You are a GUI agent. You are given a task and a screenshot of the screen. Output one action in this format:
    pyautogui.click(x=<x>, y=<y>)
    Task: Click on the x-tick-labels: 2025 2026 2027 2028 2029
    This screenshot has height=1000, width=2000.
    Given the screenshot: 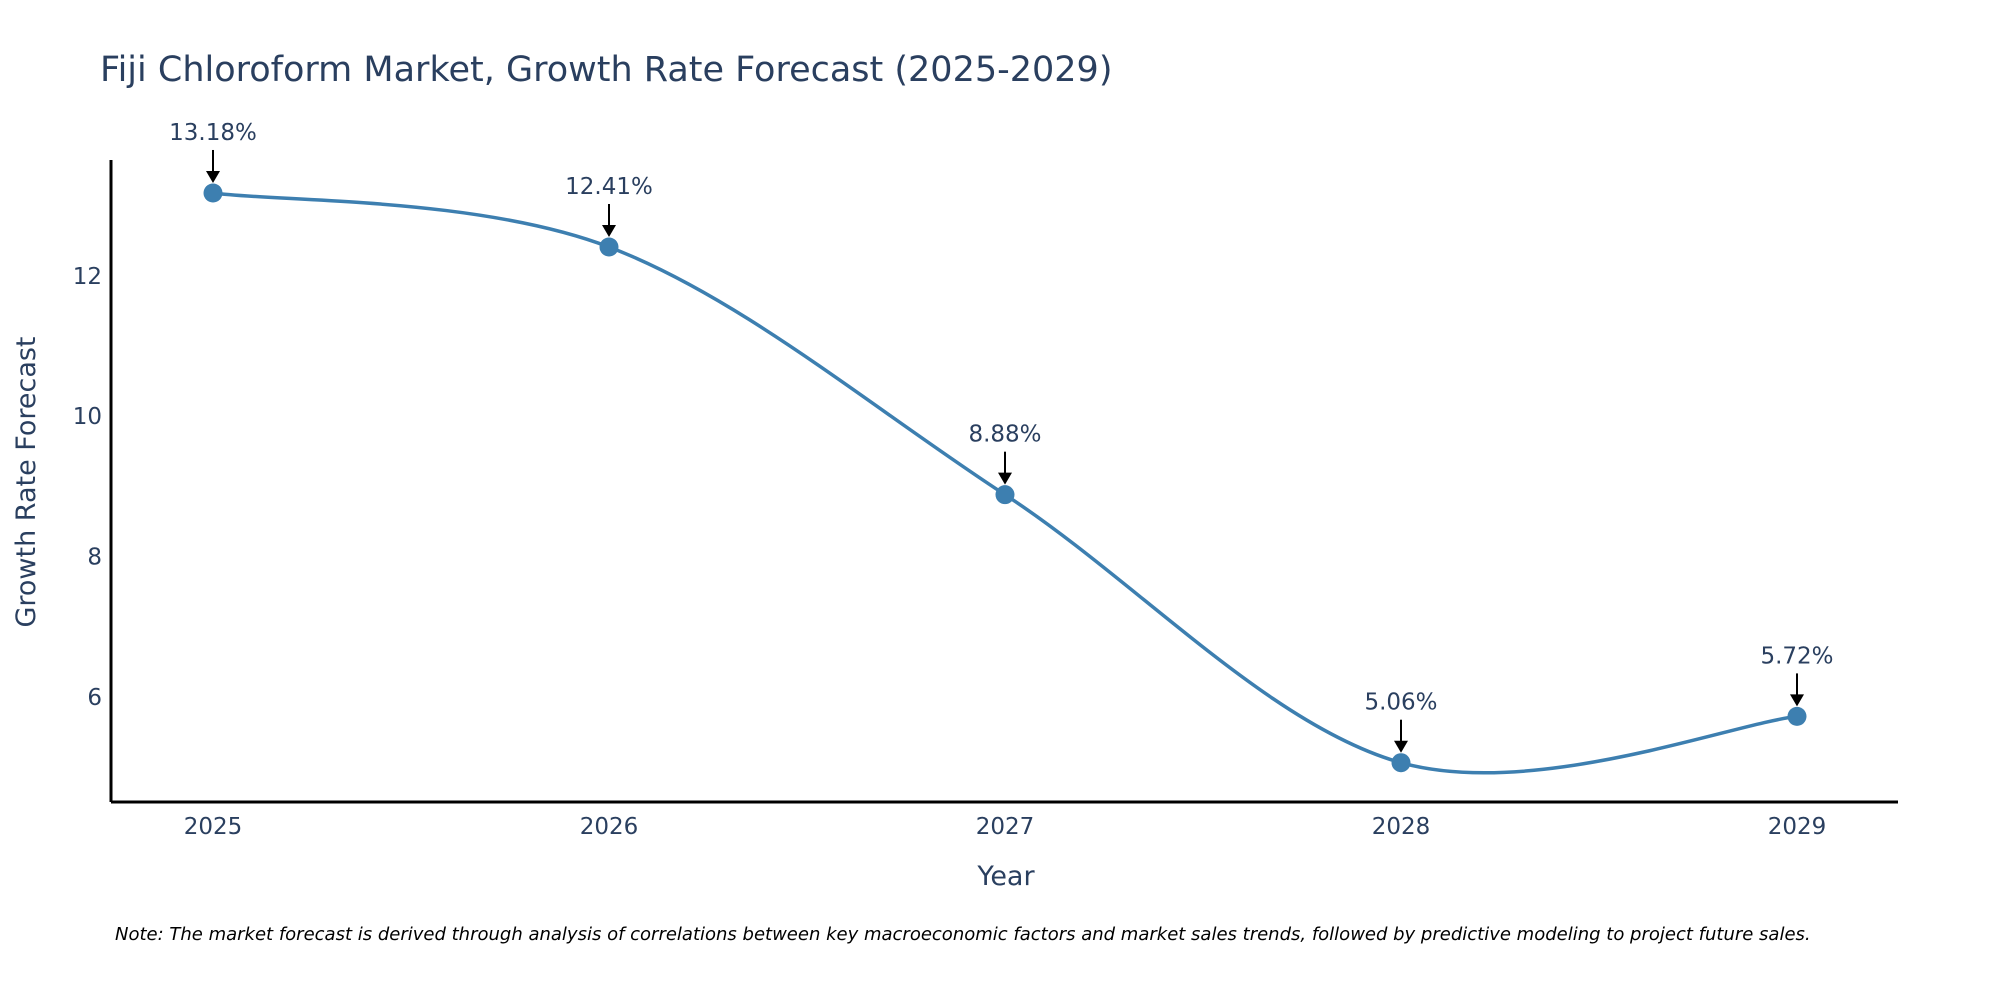 What is the action you would take?
    pyautogui.click(x=1005, y=827)
    